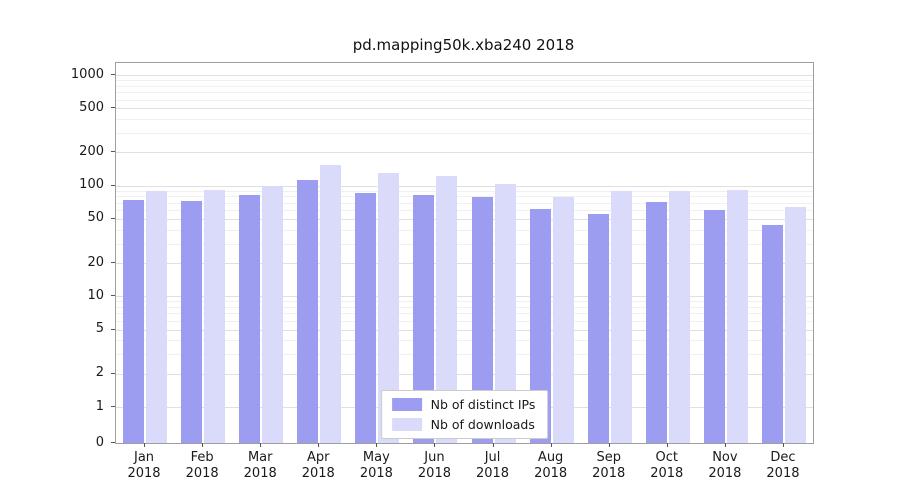  What do you see at coordinates (434, 457) in the screenshot?
I see `x-tick-month: Jun` at bounding box center [434, 457].